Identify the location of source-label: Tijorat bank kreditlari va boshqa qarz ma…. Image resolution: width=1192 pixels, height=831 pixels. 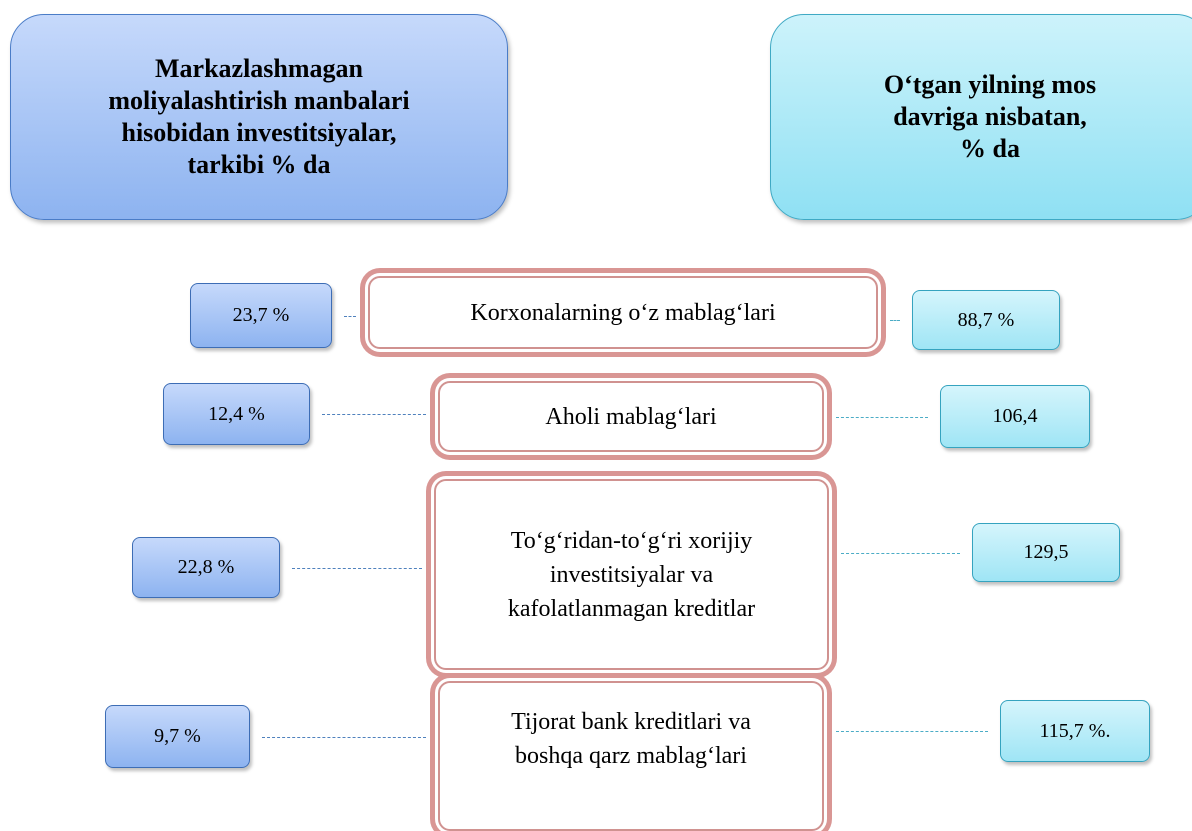
(631, 756).